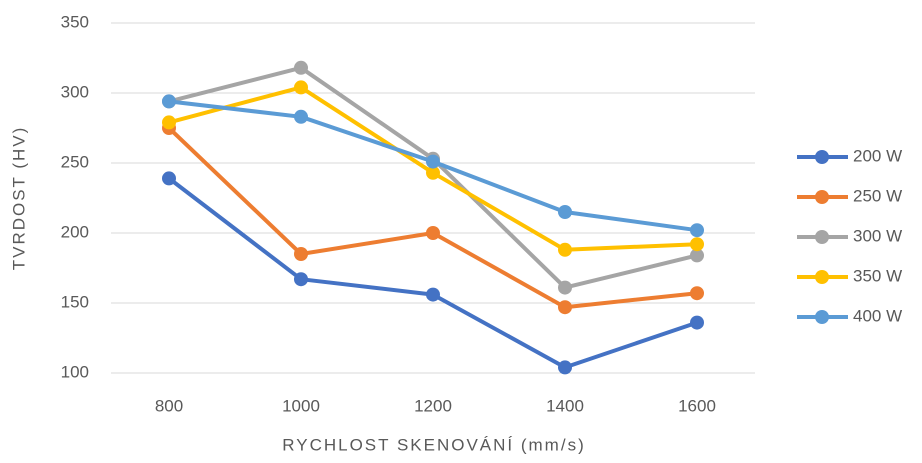 Image resolution: width=922 pixels, height=463 pixels. I want to click on x-tick-label: 800, so click(169, 405).